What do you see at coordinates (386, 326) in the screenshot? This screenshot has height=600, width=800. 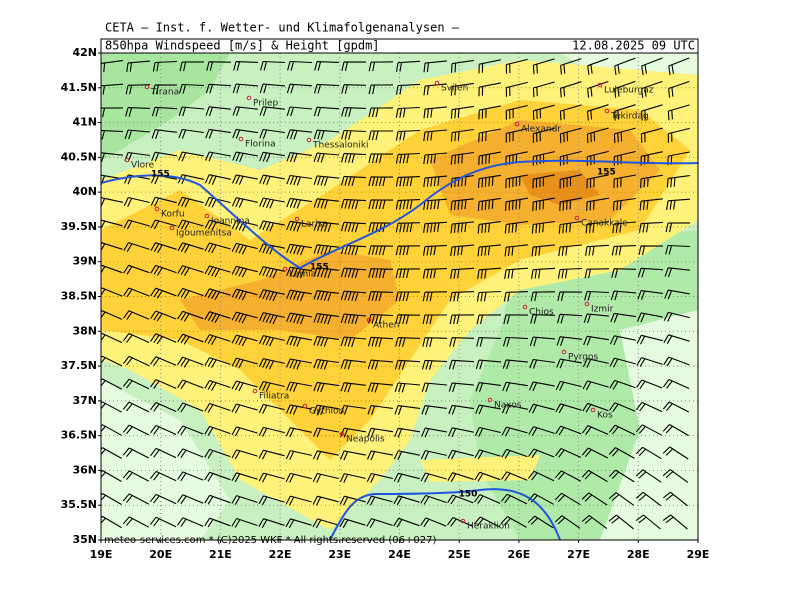 I see `city-name: Athen` at bounding box center [386, 326].